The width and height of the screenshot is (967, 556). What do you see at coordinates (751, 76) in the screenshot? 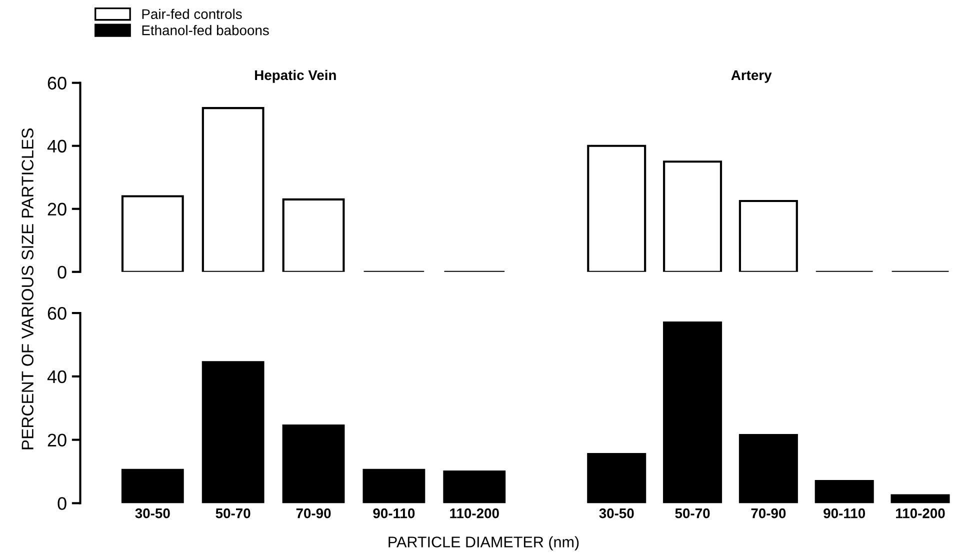
I see `chart-title: Artery` at bounding box center [751, 76].